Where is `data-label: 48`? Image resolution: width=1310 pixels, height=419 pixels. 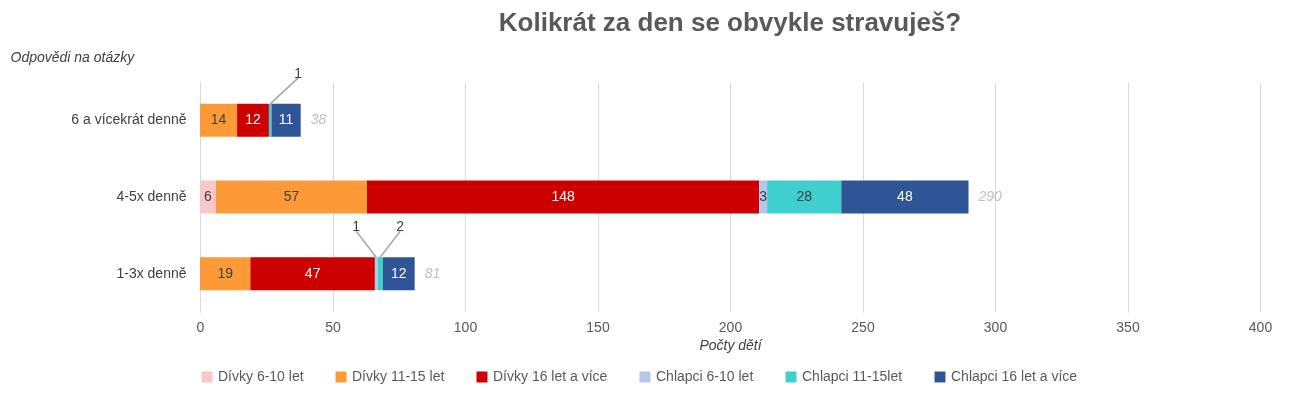 data-label: 48 is located at coordinates (905, 196).